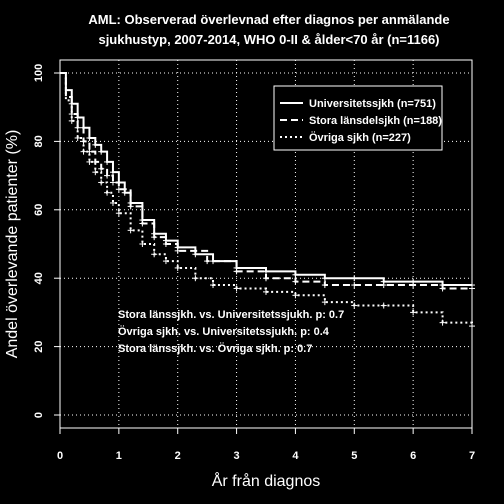 This screenshot has width=504, height=504. Describe the element at coordinates (39, 415) in the screenshot. I see `y-tick-label: 0` at that location.